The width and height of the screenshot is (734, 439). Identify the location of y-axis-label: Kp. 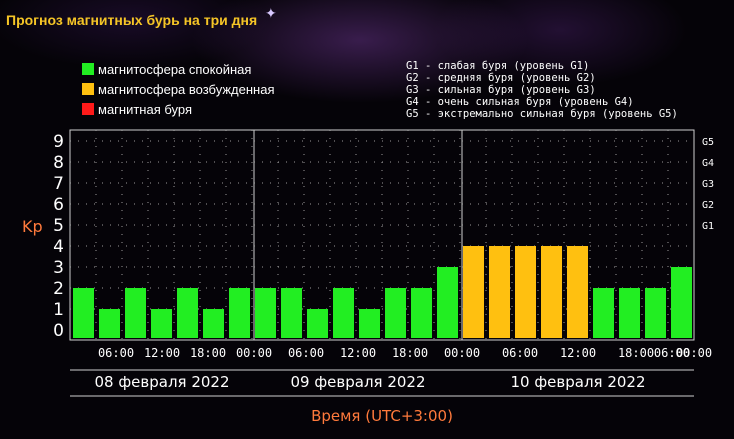
(32, 226).